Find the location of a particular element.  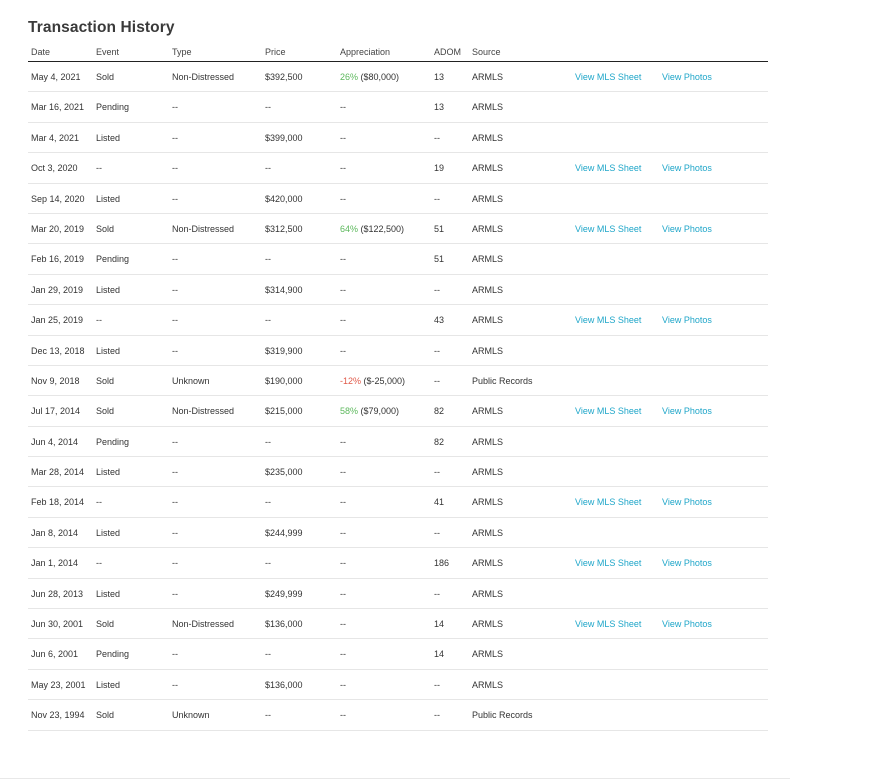

appreciation-percent: 64% is located at coordinates (349, 228).